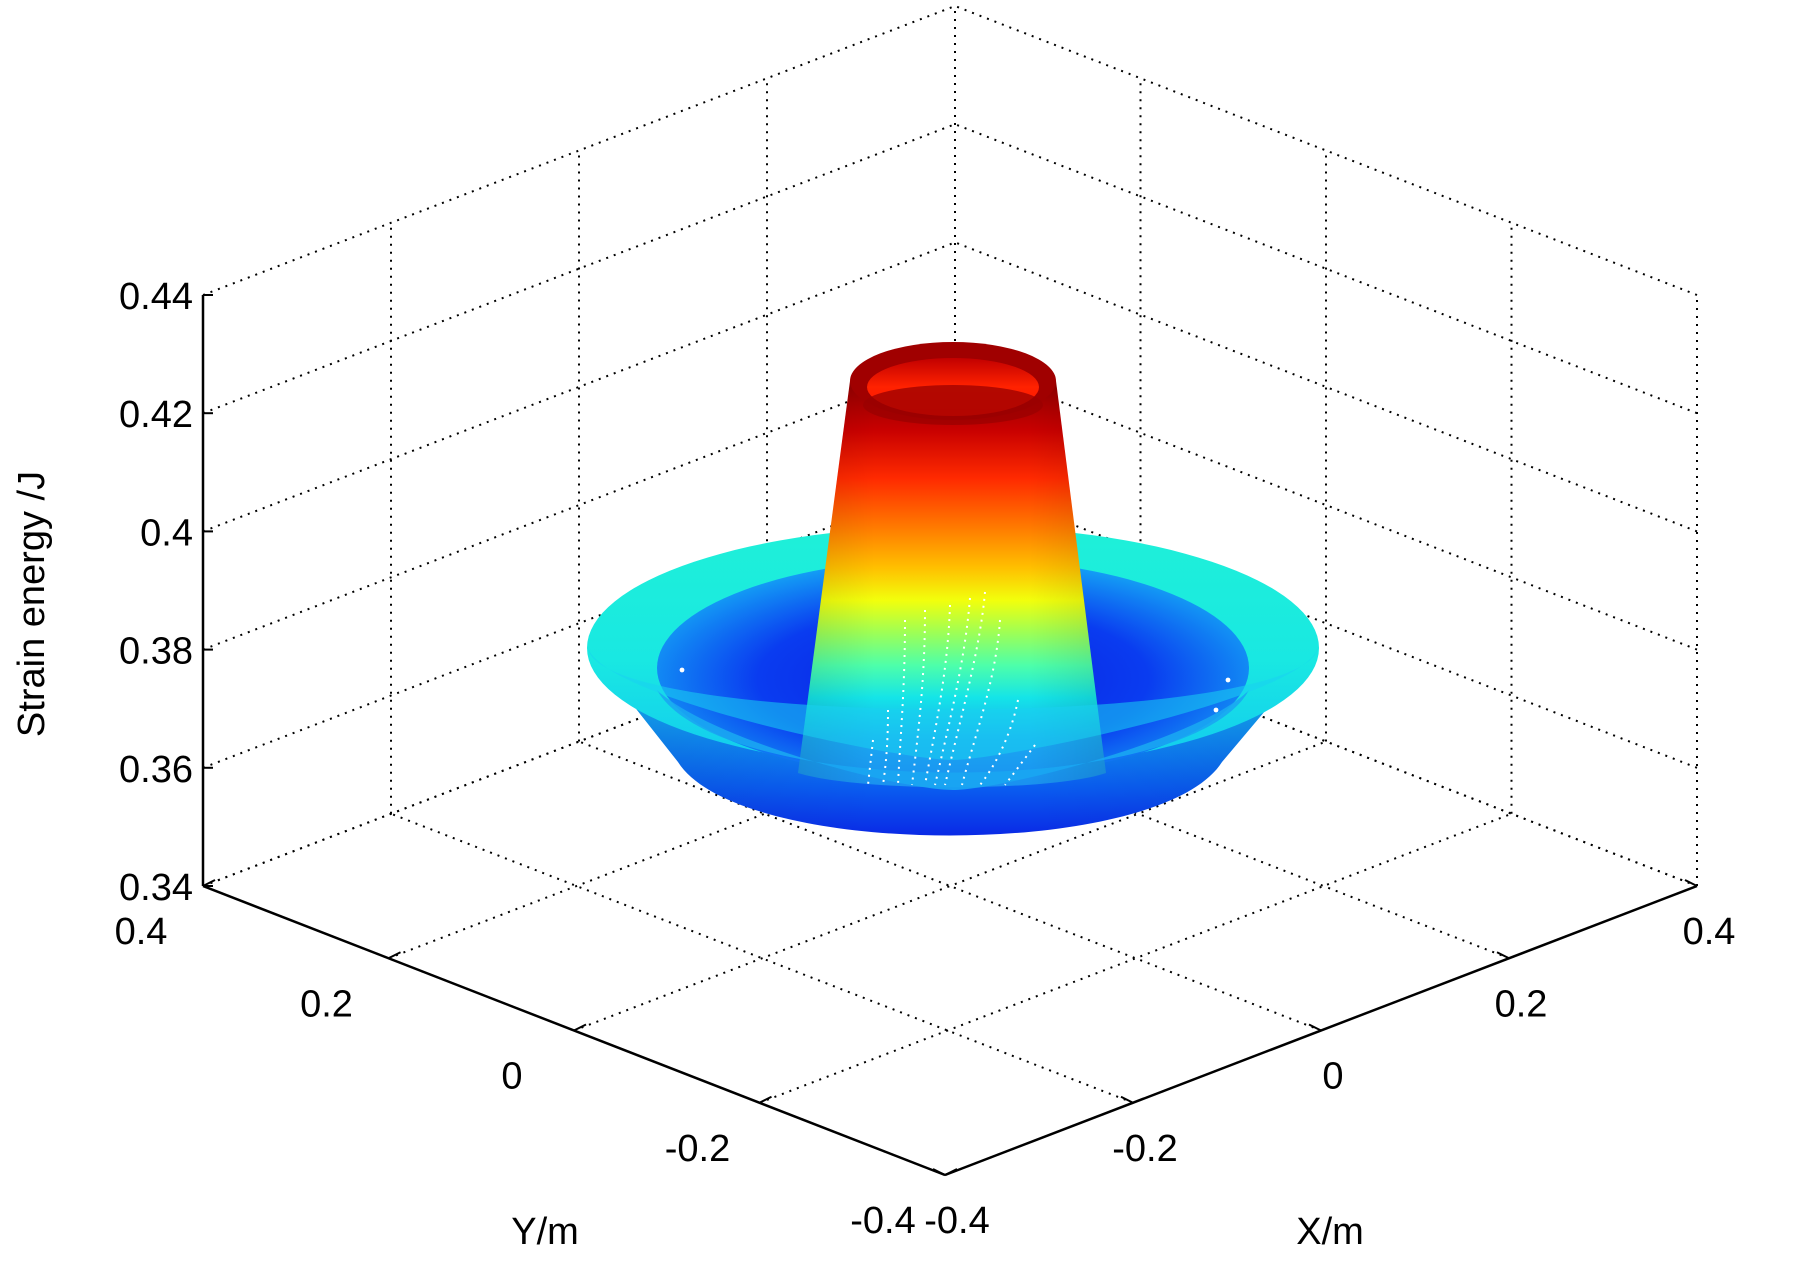  I want to click on x-tick-label: -0.2, so click(1144, 1149).